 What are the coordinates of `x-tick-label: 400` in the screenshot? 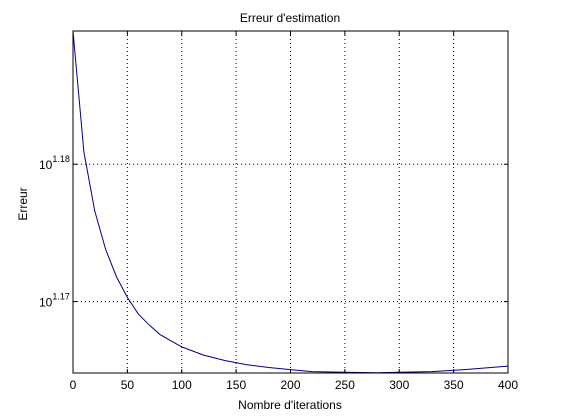 It's located at (508, 385).